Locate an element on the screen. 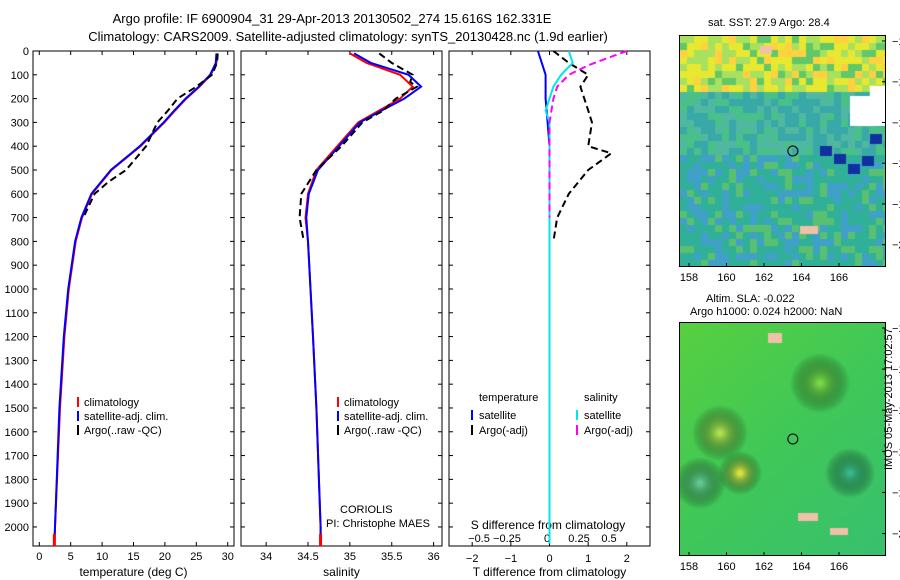  sst-map-title: sat. SST: 27.9 Argo: 28.4 is located at coordinates (769, 23).